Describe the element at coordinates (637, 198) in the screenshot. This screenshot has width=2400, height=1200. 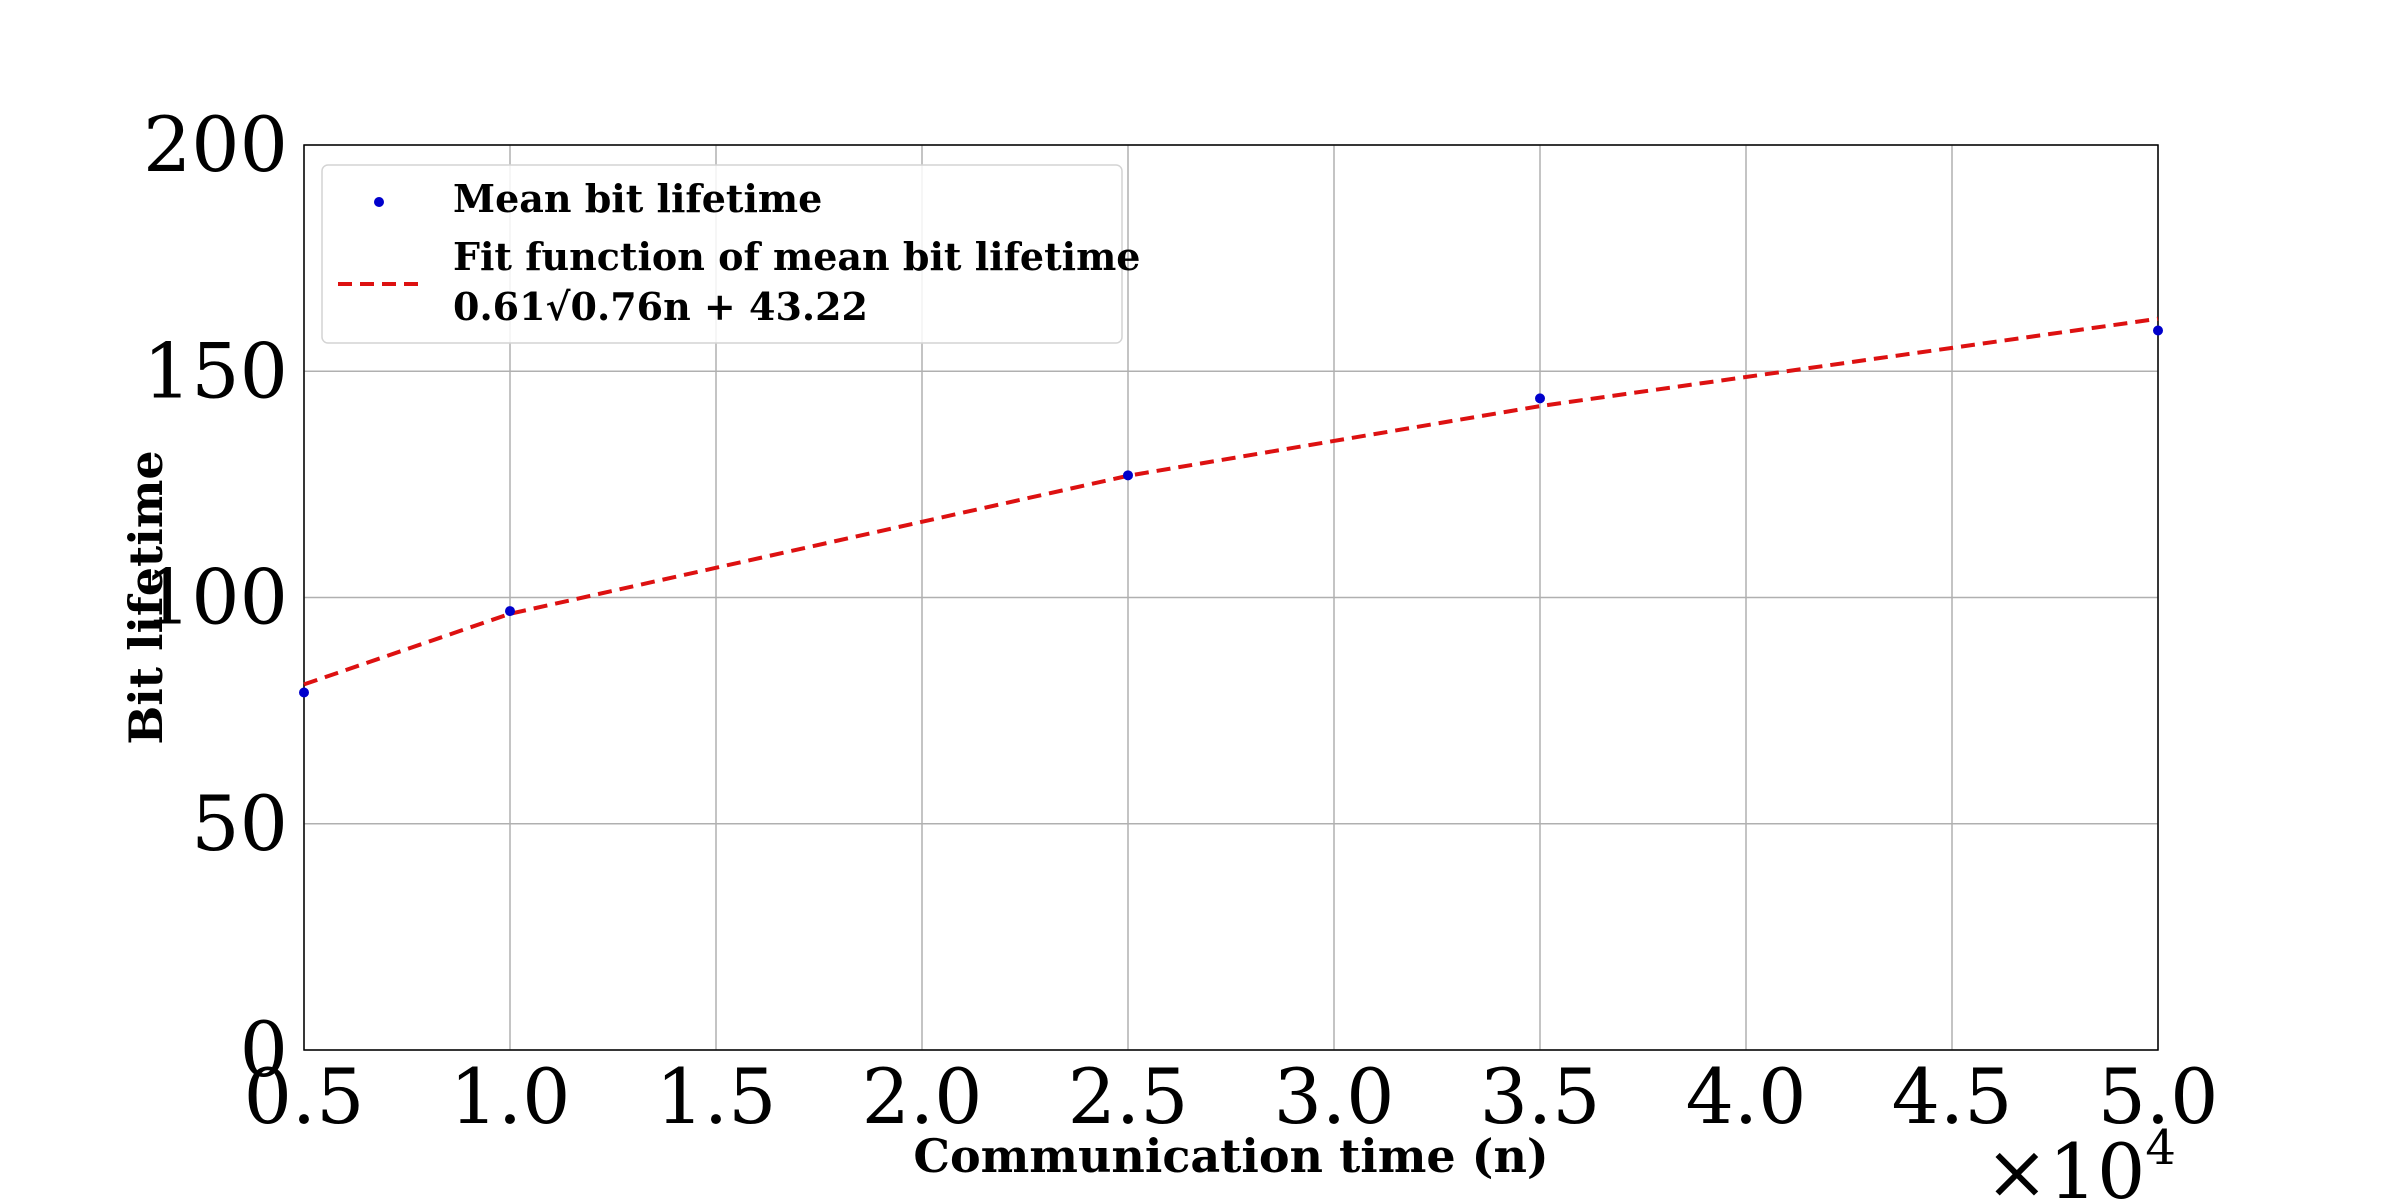
I see `legend-label-mean: Mean bit lifetime` at that location.